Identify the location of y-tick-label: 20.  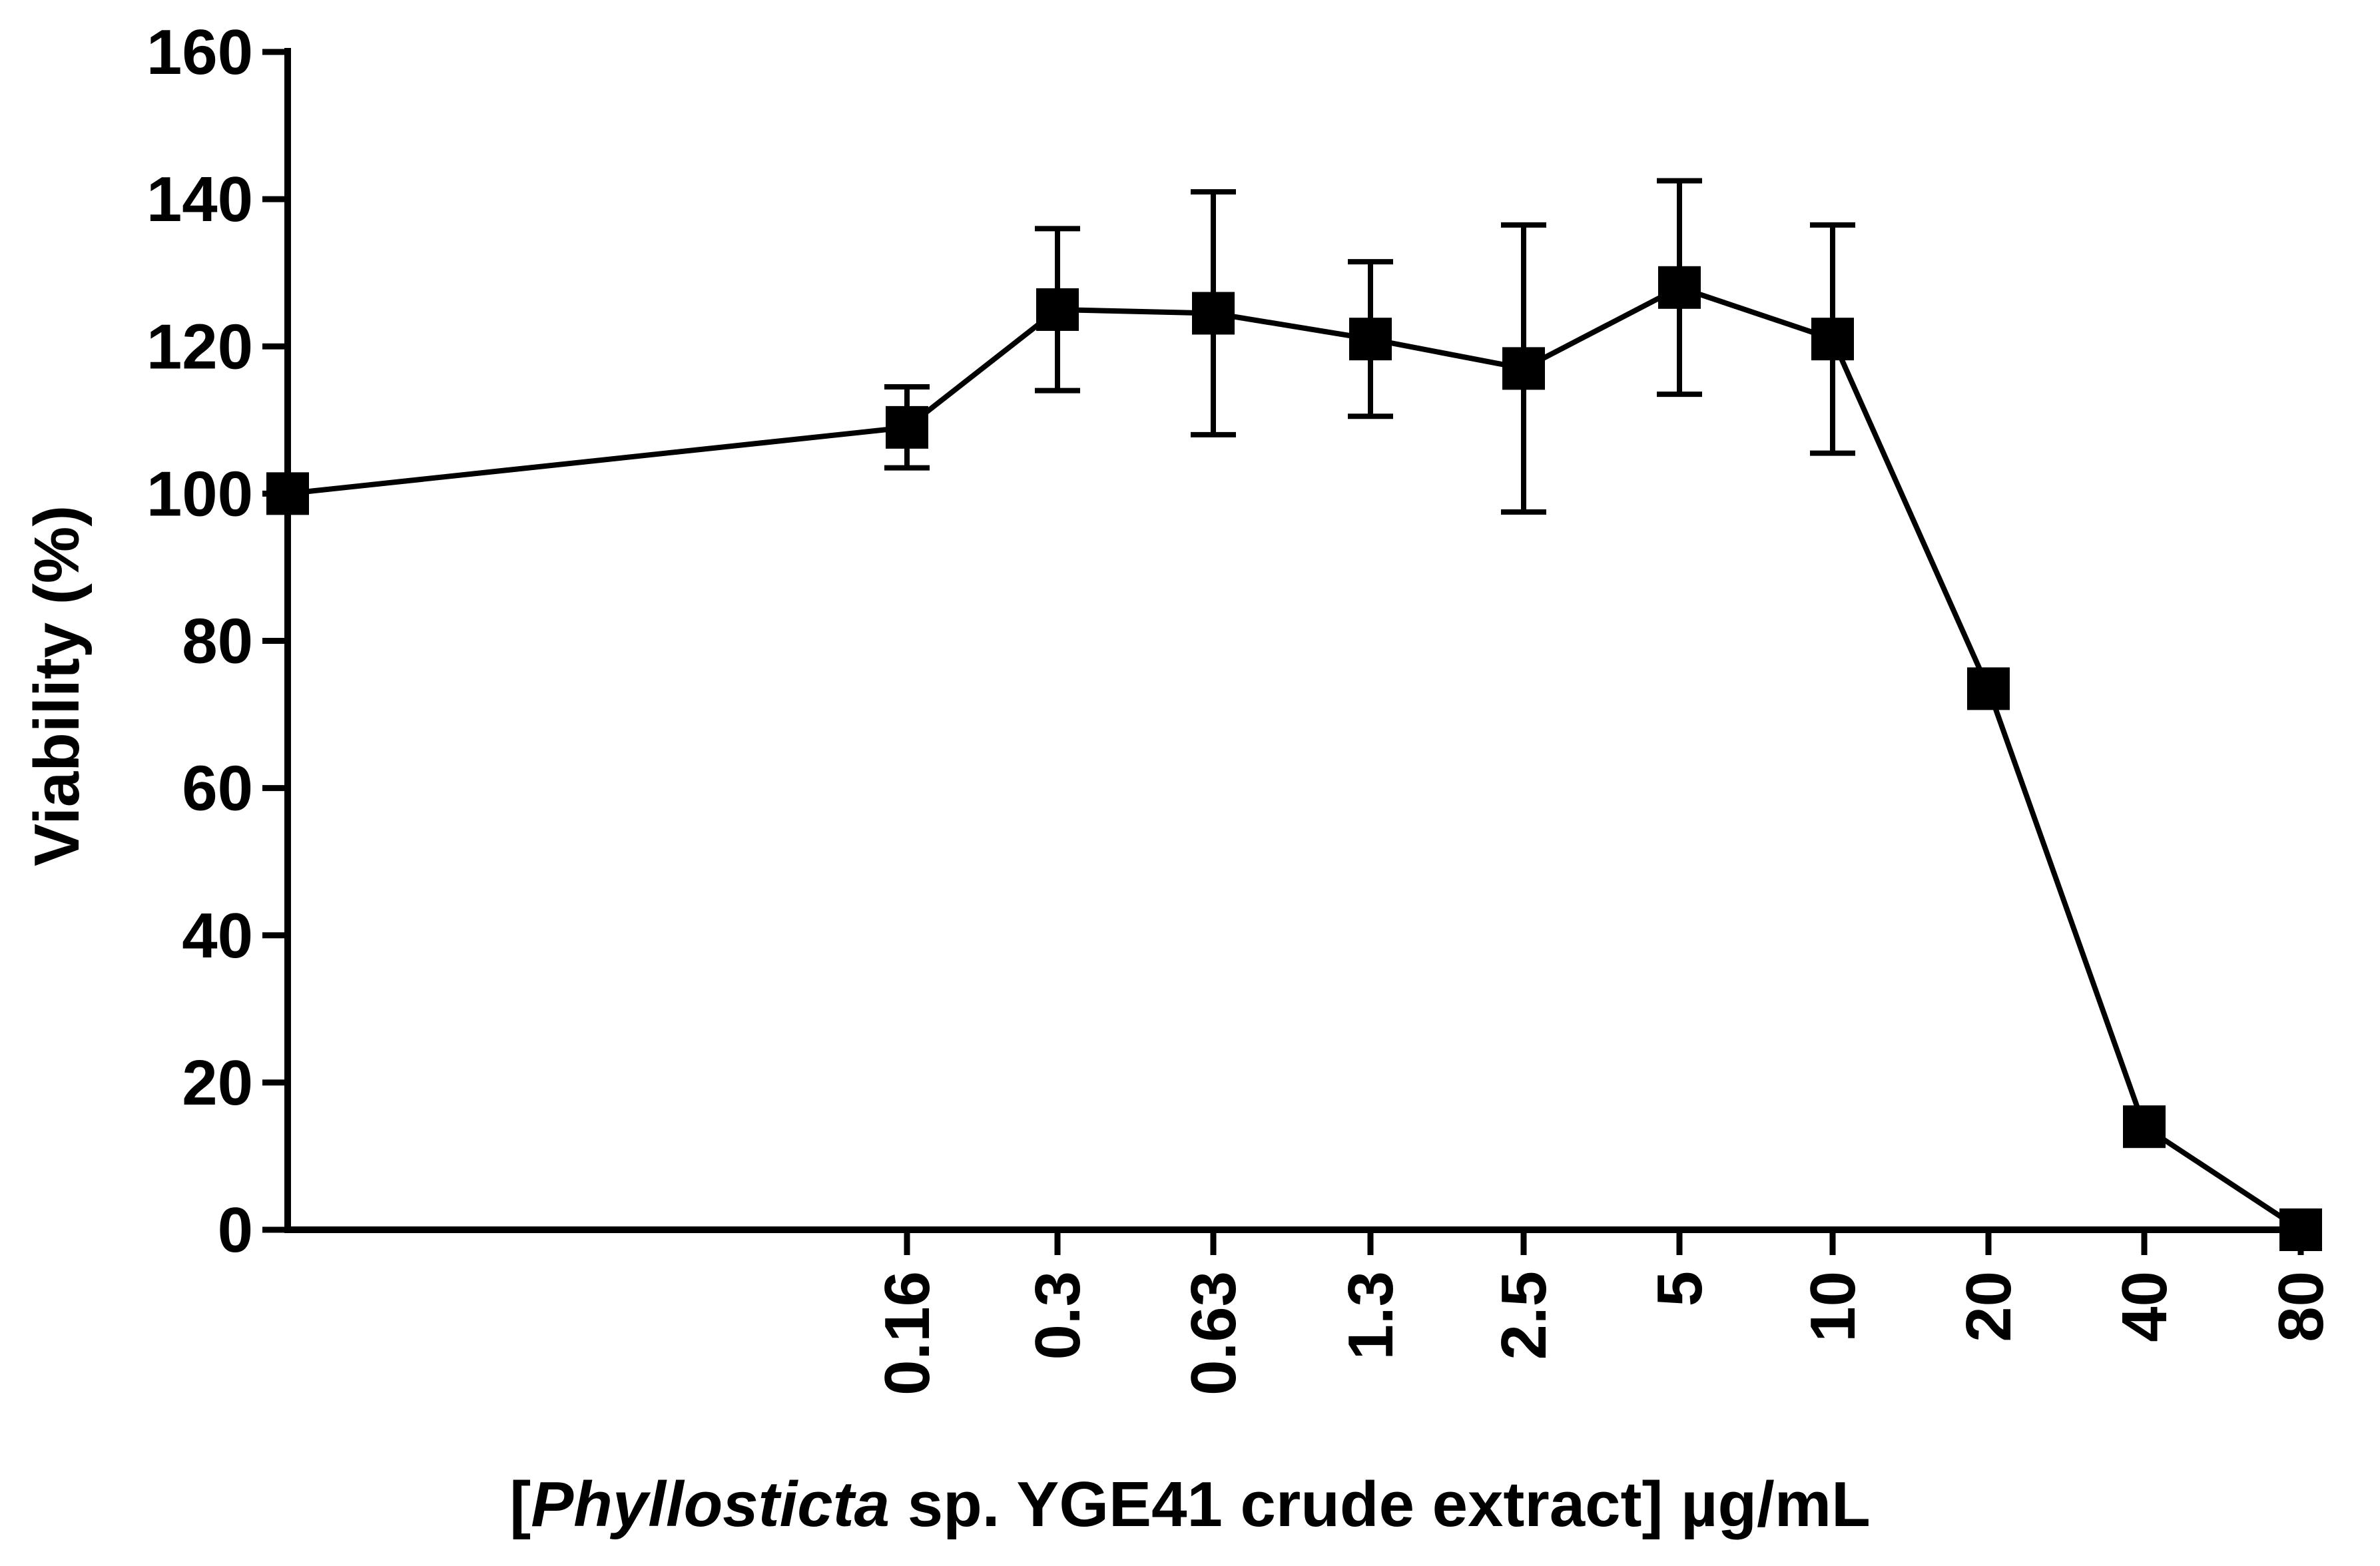
(218, 1083).